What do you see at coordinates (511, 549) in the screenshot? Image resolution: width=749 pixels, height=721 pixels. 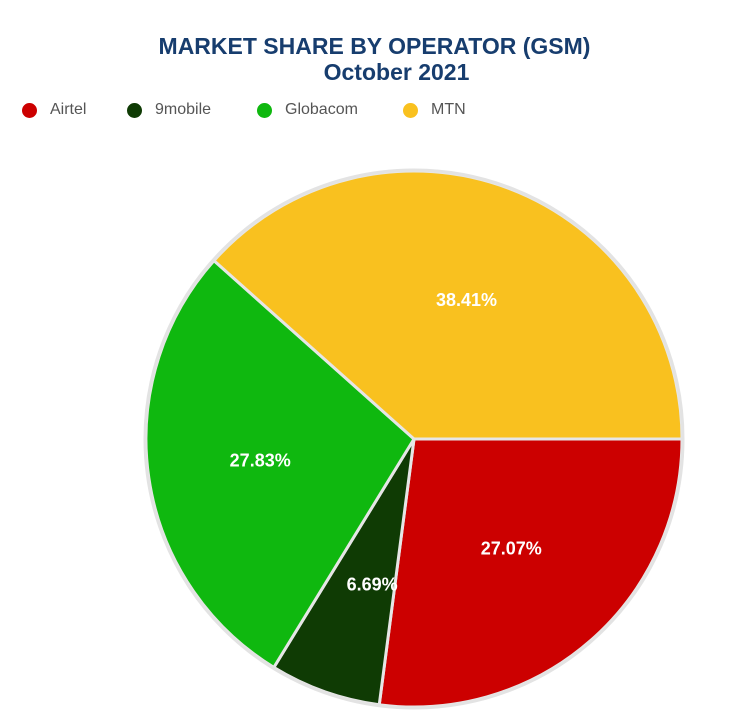 I see `data-label-airtel: 27.07%` at bounding box center [511, 549].